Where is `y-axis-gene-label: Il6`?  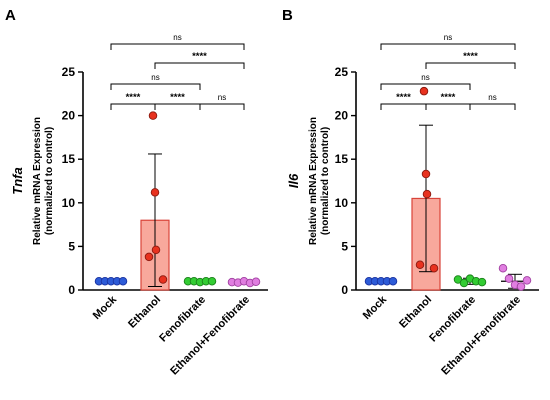 y-axis-gene-label: Il6 is located at coordinates (293, 180).